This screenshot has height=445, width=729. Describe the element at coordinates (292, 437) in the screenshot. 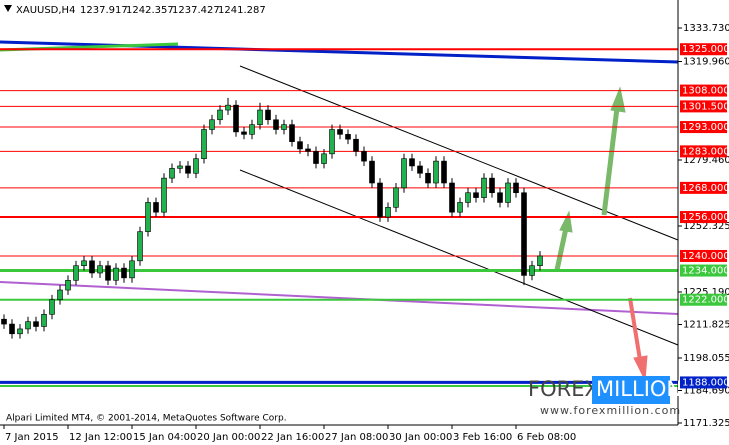

I see `x-tick-label: 22 Jan 16:00` at that location.